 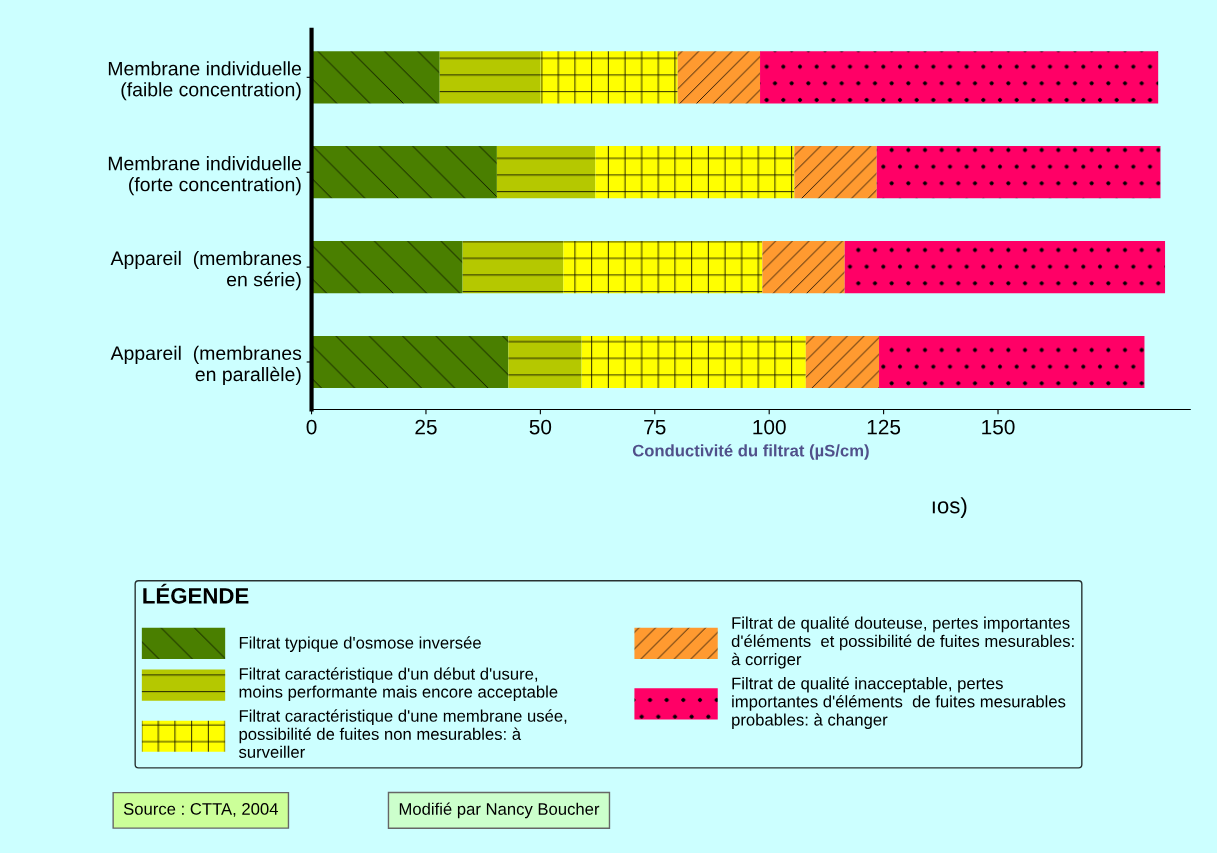 I want to click on x-tick-label: 50, so click(x=540, y=427).